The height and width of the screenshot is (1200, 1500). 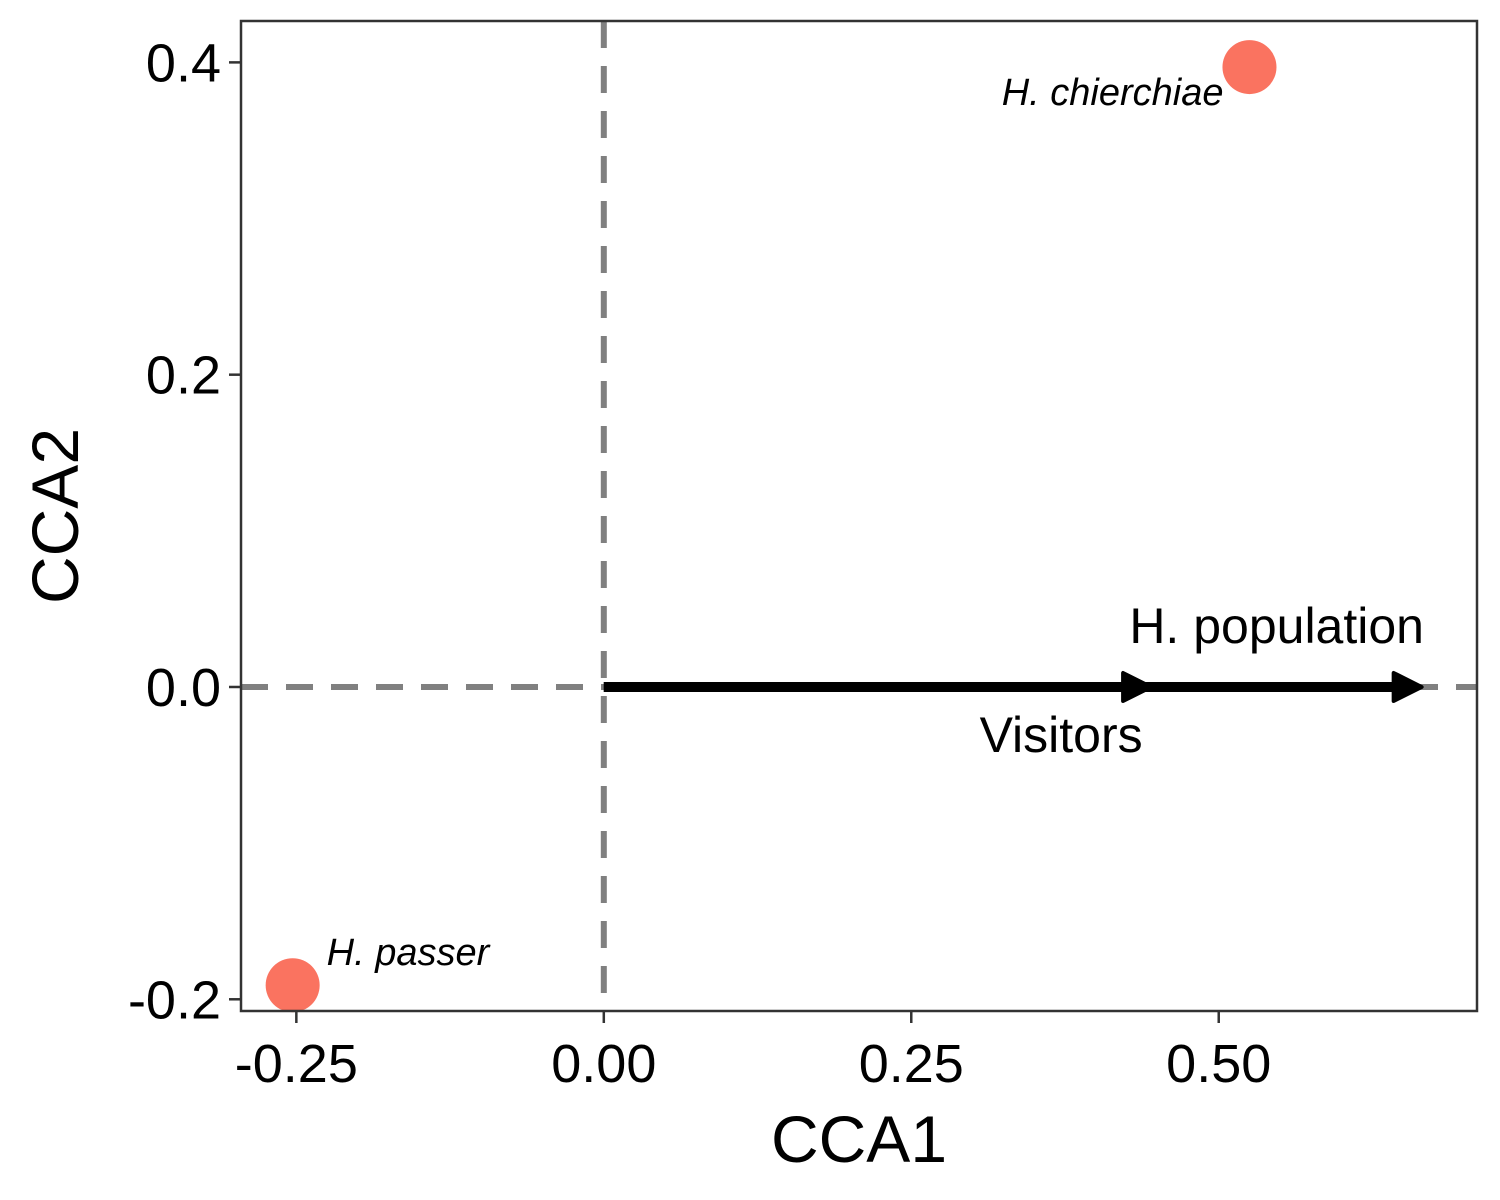 What do you see at coordinates (753, 1052) in the screenshot?
I see `x-axis: -0.25 0.00 0.25 0.50` at bounding box center [753, 1052].